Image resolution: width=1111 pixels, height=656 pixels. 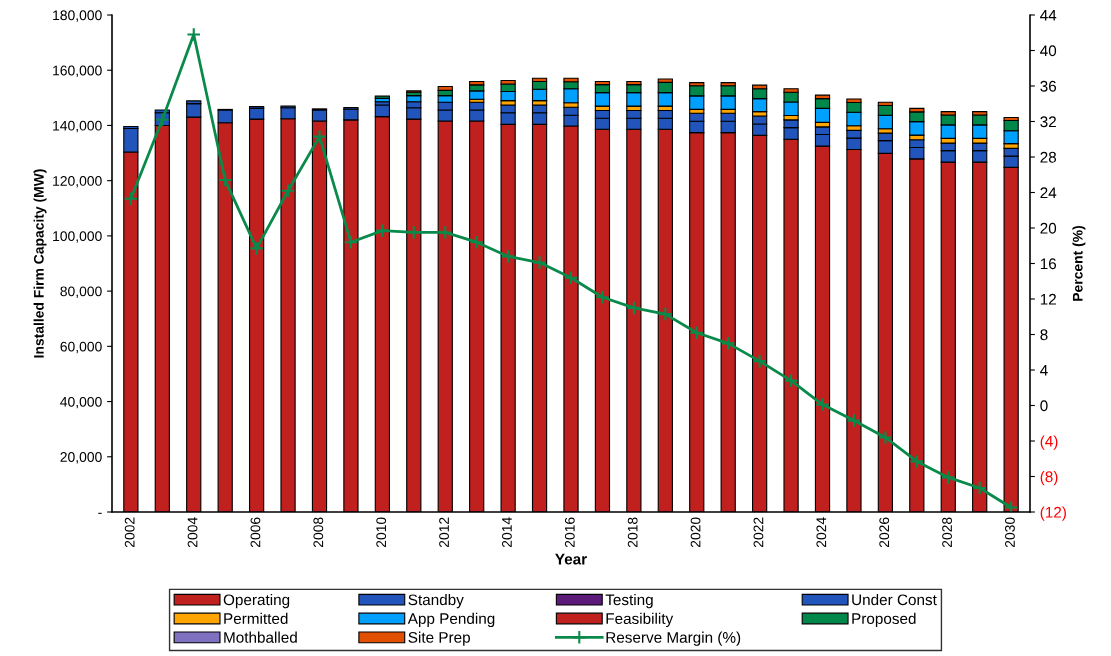 What do you see at coordinates (884, 620) in the screenshot?
I see `legend-label: Proposed` at bounding box center [884, 620].